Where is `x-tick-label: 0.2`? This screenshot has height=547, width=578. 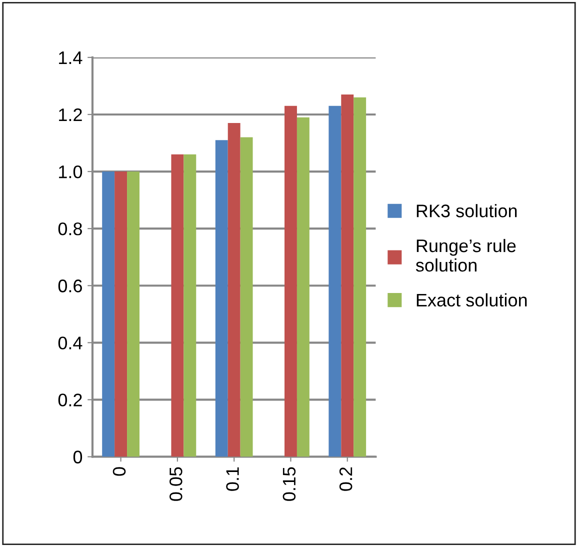
x-tick-label: 0.2 is located at coordinates (345, 479).